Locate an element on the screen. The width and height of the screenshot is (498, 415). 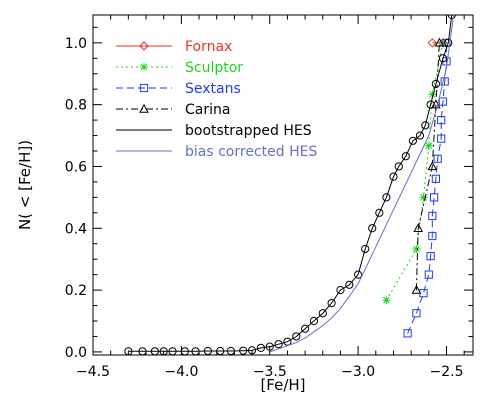
x-tick-label: −4.5 is located at coordinates (93, 372).